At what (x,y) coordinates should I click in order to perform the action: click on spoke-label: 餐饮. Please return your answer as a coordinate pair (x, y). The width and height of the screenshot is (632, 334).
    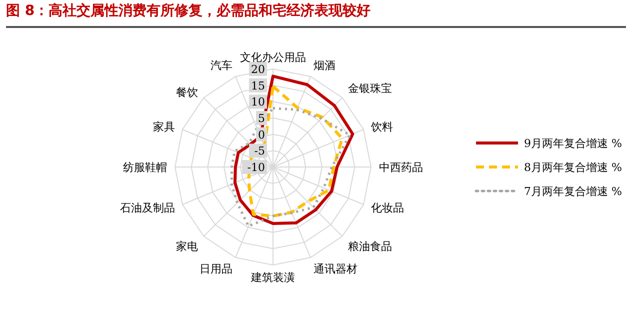
    Looking at the image, I should click on (187, 92).